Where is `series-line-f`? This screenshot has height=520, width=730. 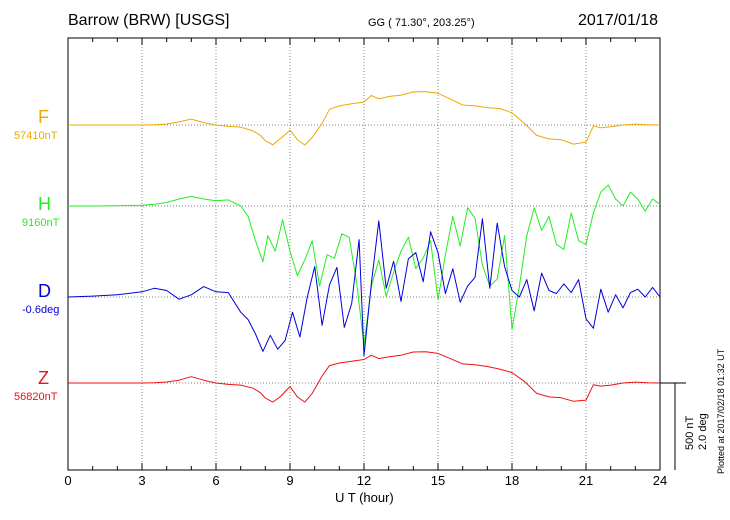 series-line-f is located at coordinates (364, 118).